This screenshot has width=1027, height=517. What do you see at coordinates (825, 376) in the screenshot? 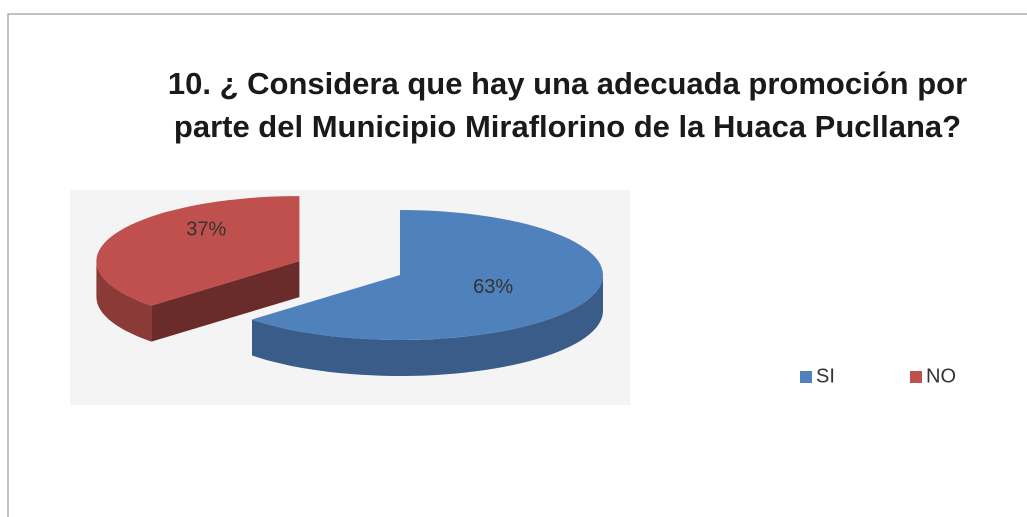
I see `legend-label: SI` at bounding box center [825, 376].